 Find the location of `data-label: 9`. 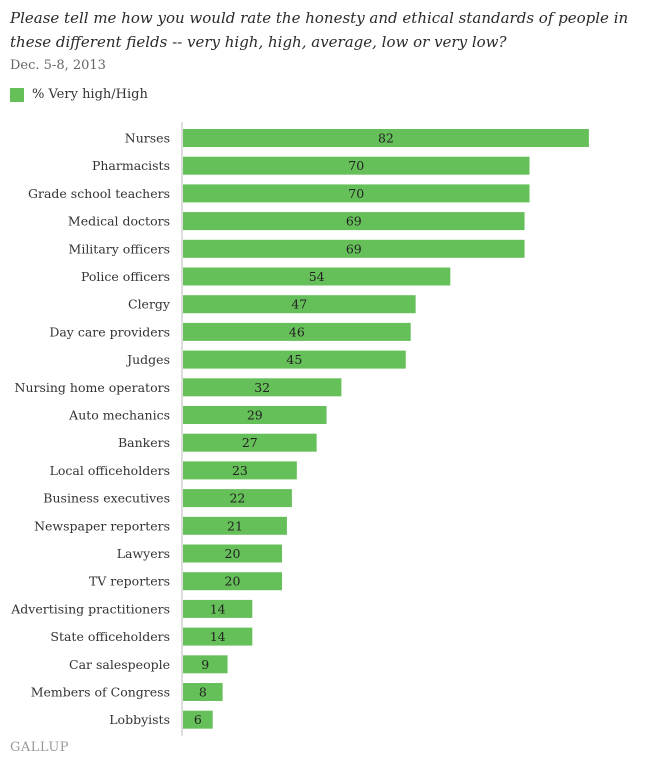

data-label: 9 is located at coordinates (205, 664).